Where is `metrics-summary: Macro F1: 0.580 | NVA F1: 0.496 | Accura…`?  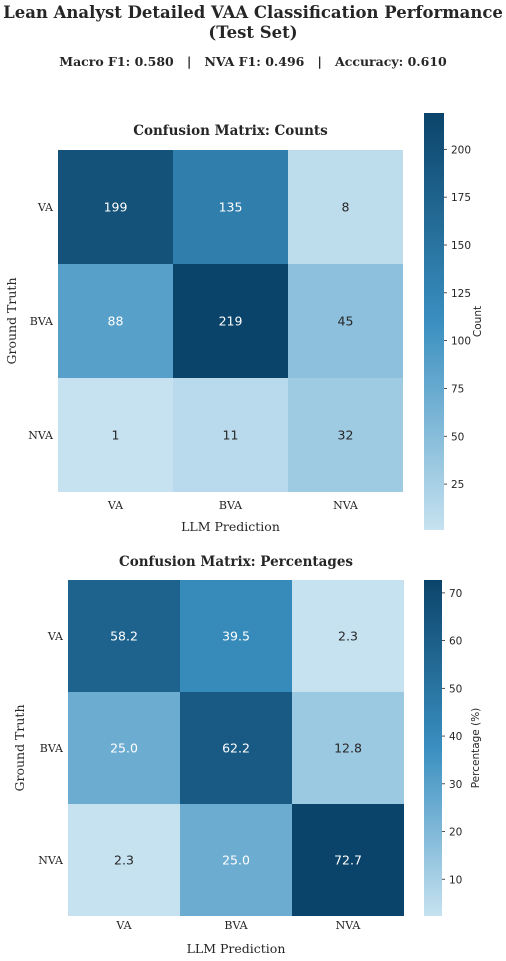 metrics-summary: Macro F1: 0.580 | NVA F1: 0.496 | Accura… is located at coordinates (253, 61).